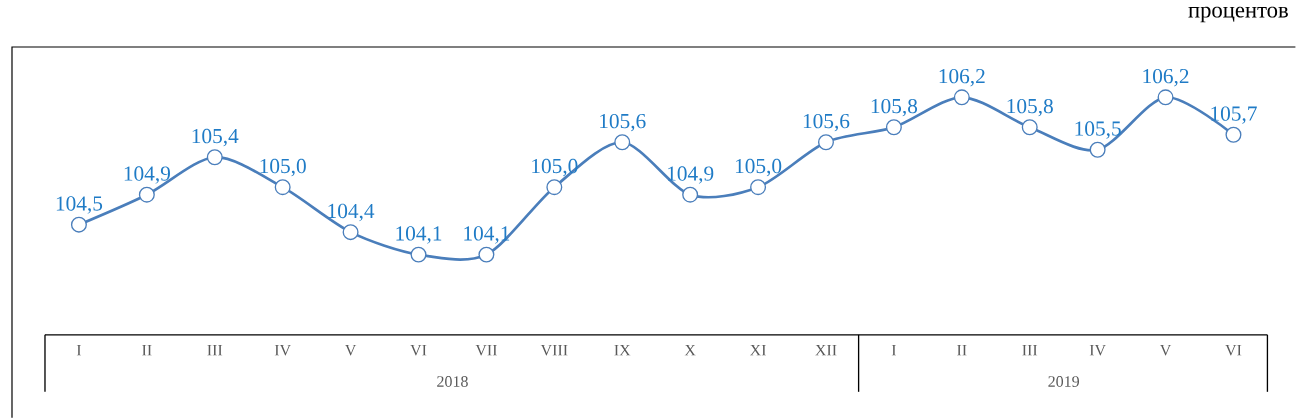 The width and height of the screenshot is (1296, 418). Describe the element at coordinates (554, 350) in the screenshot. I see `x-tick-label: VIII` at that location.